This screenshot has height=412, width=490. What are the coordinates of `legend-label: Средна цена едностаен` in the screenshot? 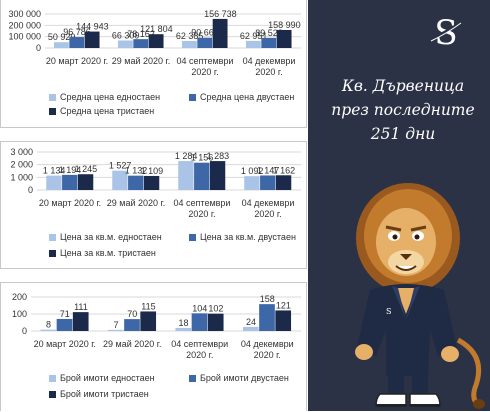 It's located at (110, 97).